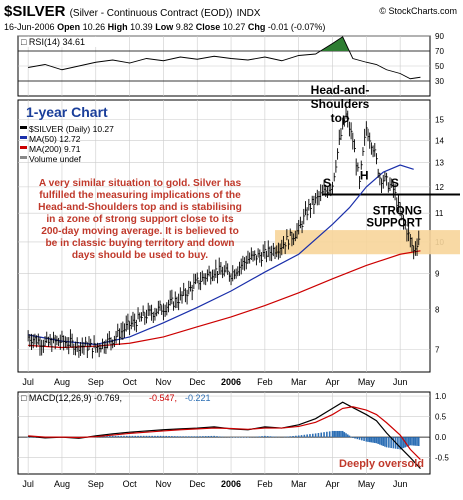 This screenshot has width=463, height=500. Describe the element at coordinates (62, 382) in the screenshot. I see `price-x-label: Aug` at that location.